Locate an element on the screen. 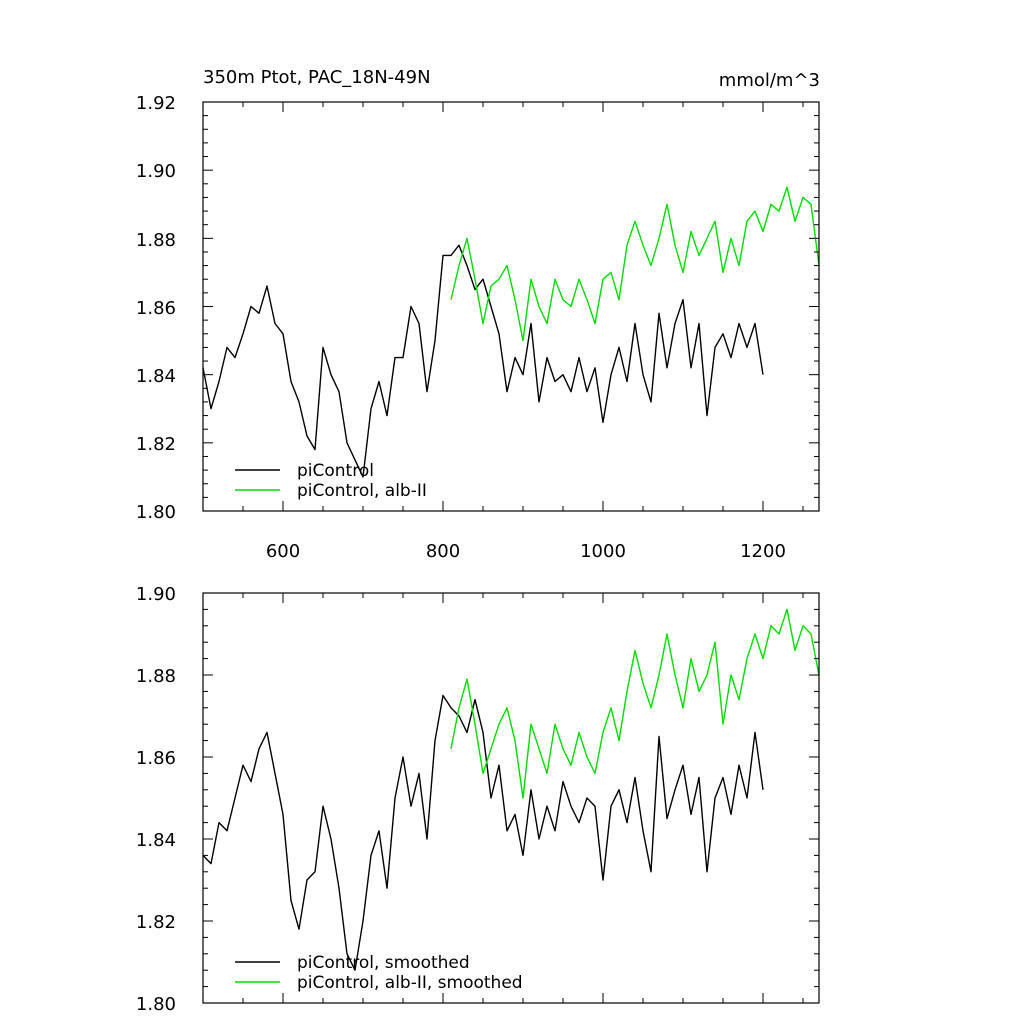 This screenshot has height=1024, width=1024. x-tick-label: 800 is located at coordinates (443, 551).